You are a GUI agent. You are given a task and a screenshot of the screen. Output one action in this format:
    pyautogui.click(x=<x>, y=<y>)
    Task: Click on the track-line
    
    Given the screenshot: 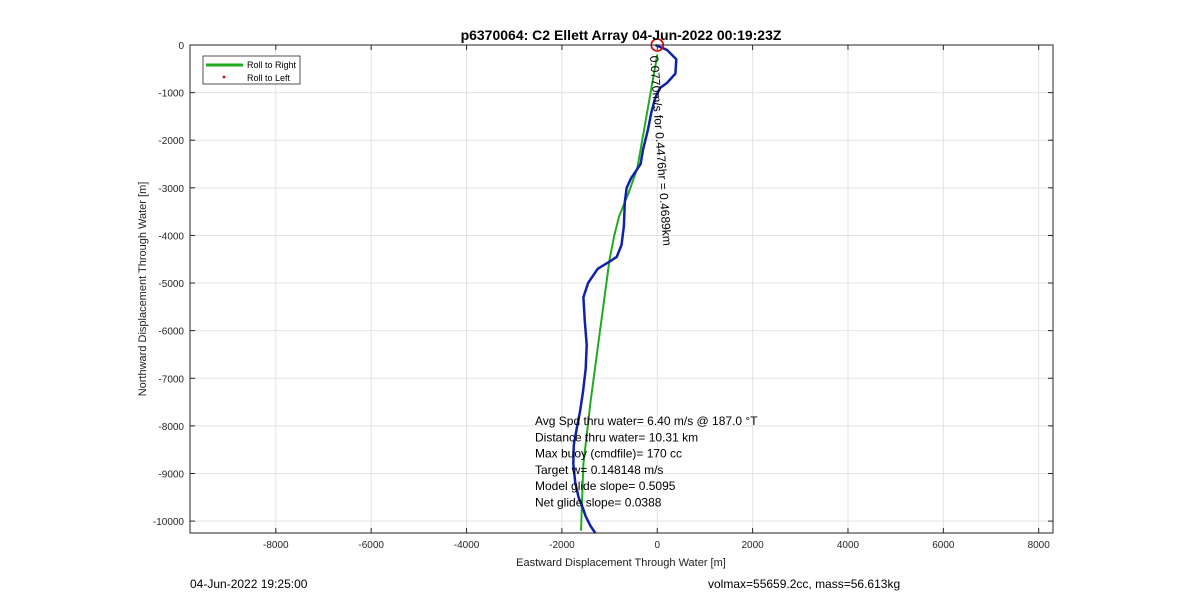 What is the action you would take?
    pyautogui.click(x=625, y=288)
    